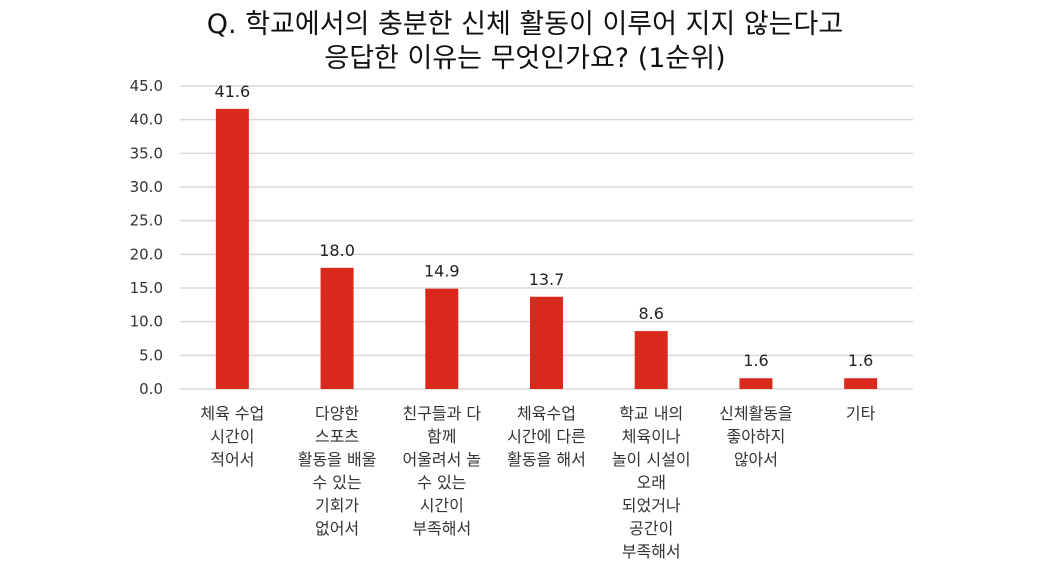 The width and height of the screenshot is (1050, 575). Describe the element at coordinates (232, 459) in the screenshot. I see `x-category-label-line: 적어서` at that location.